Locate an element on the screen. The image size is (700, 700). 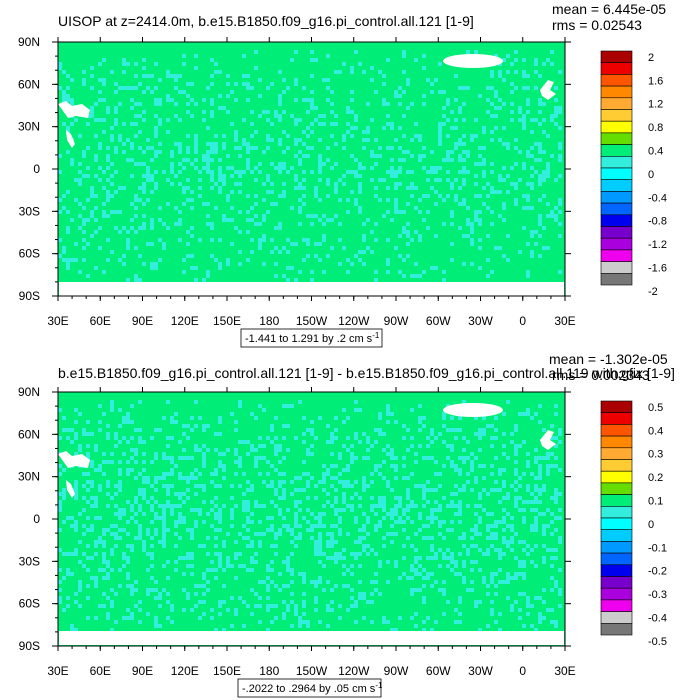
contour-info: -1.441 to 1.291 by .2 cm s is located at coordinates (309, 339).